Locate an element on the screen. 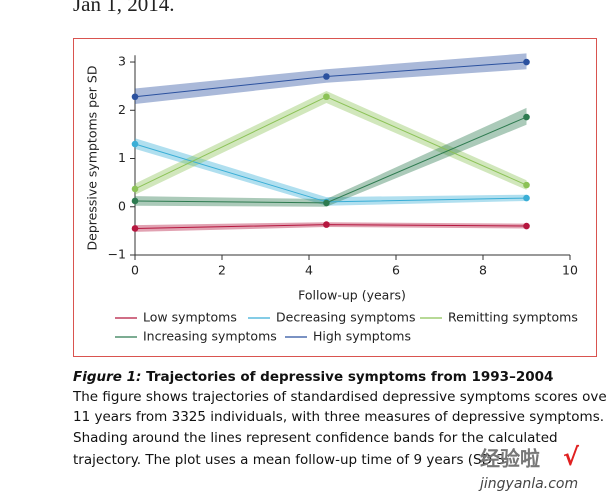 This screenshot has width=607, height=496. x-tick-label: 4 is located at coordinates (309, 270).